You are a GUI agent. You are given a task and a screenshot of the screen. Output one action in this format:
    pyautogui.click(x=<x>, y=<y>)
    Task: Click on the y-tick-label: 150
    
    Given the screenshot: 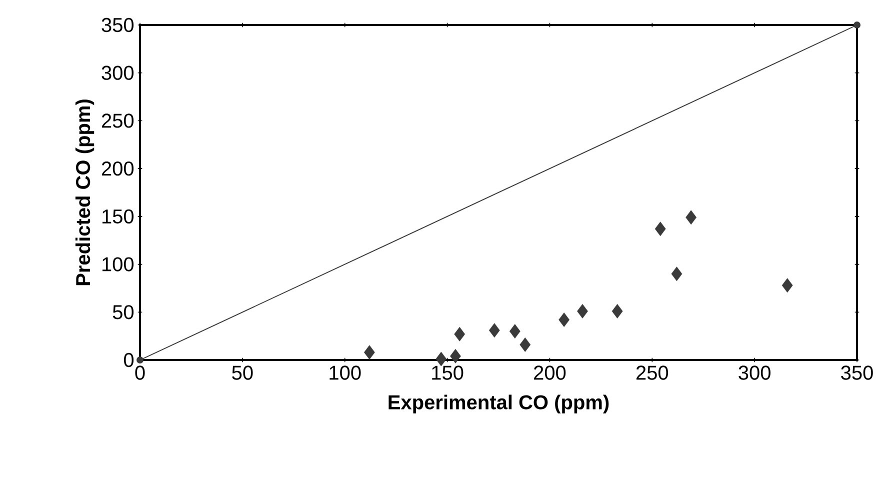 What is the action you would take?
    pyautogui.click(x=118, y=216)
    